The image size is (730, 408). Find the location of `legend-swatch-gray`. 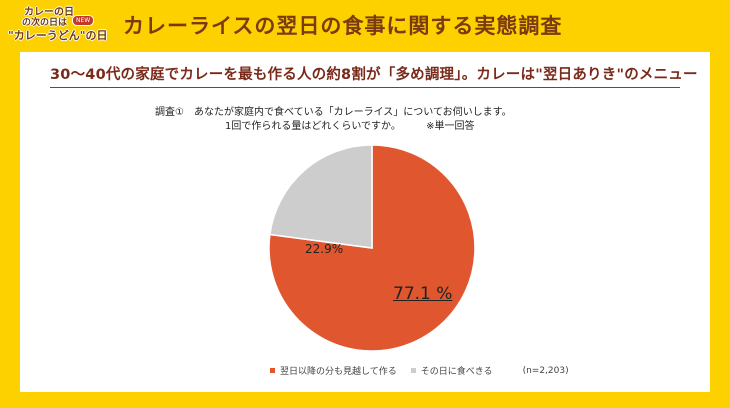

legend-swatch-gray is located at coordinates (413, 370).